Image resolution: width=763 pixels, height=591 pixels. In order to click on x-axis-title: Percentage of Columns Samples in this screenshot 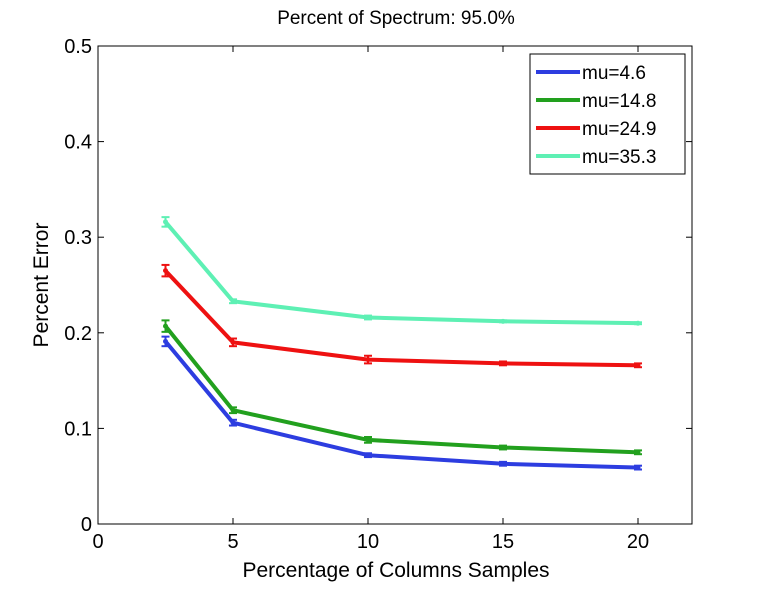, I will do `click(396, 570)`.